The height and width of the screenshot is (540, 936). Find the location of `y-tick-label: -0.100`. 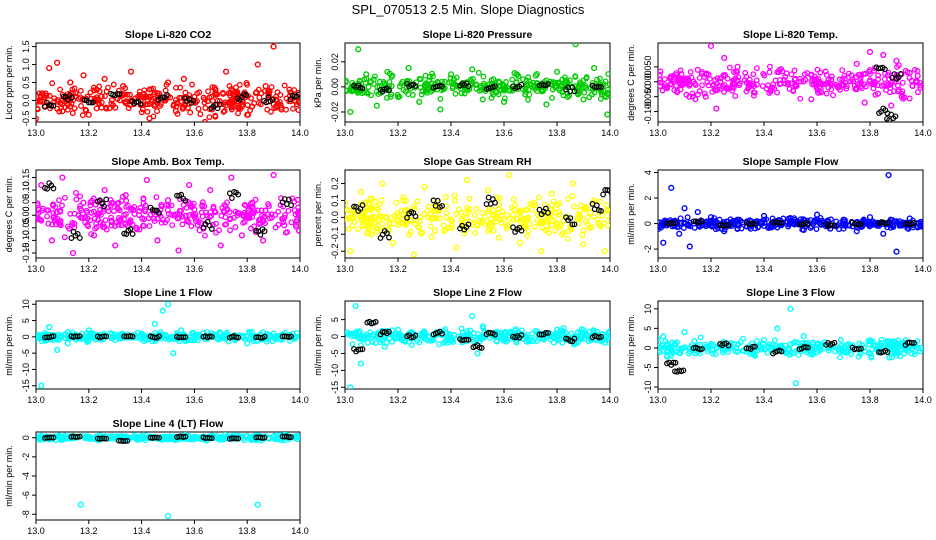

y-tick-label: -0.100 is located at coordinates (648, 112).